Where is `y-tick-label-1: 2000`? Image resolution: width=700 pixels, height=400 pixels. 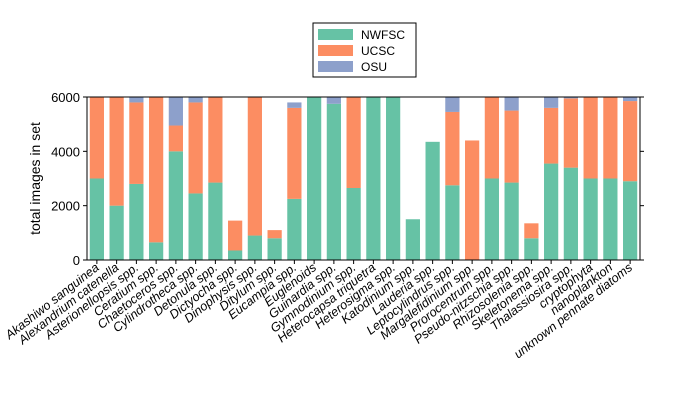
y-tick-label-1: 2000 is located at coordinates (65, 206).